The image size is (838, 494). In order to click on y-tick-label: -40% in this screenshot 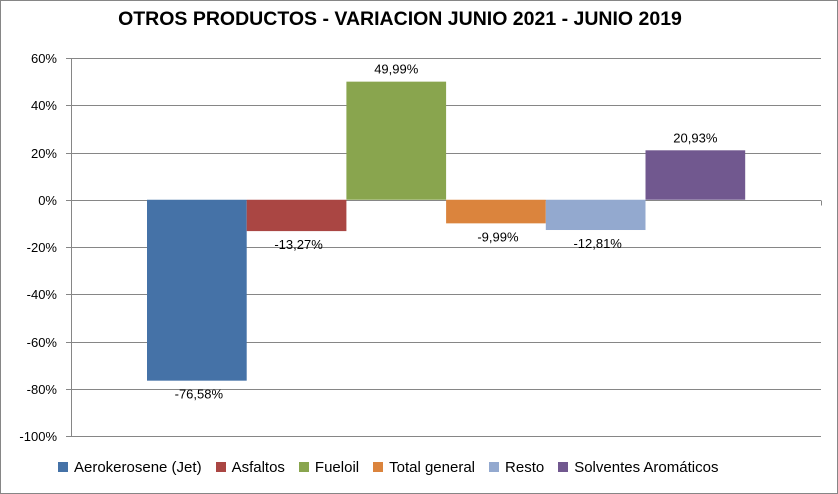, I will do `click(42, 294)`.